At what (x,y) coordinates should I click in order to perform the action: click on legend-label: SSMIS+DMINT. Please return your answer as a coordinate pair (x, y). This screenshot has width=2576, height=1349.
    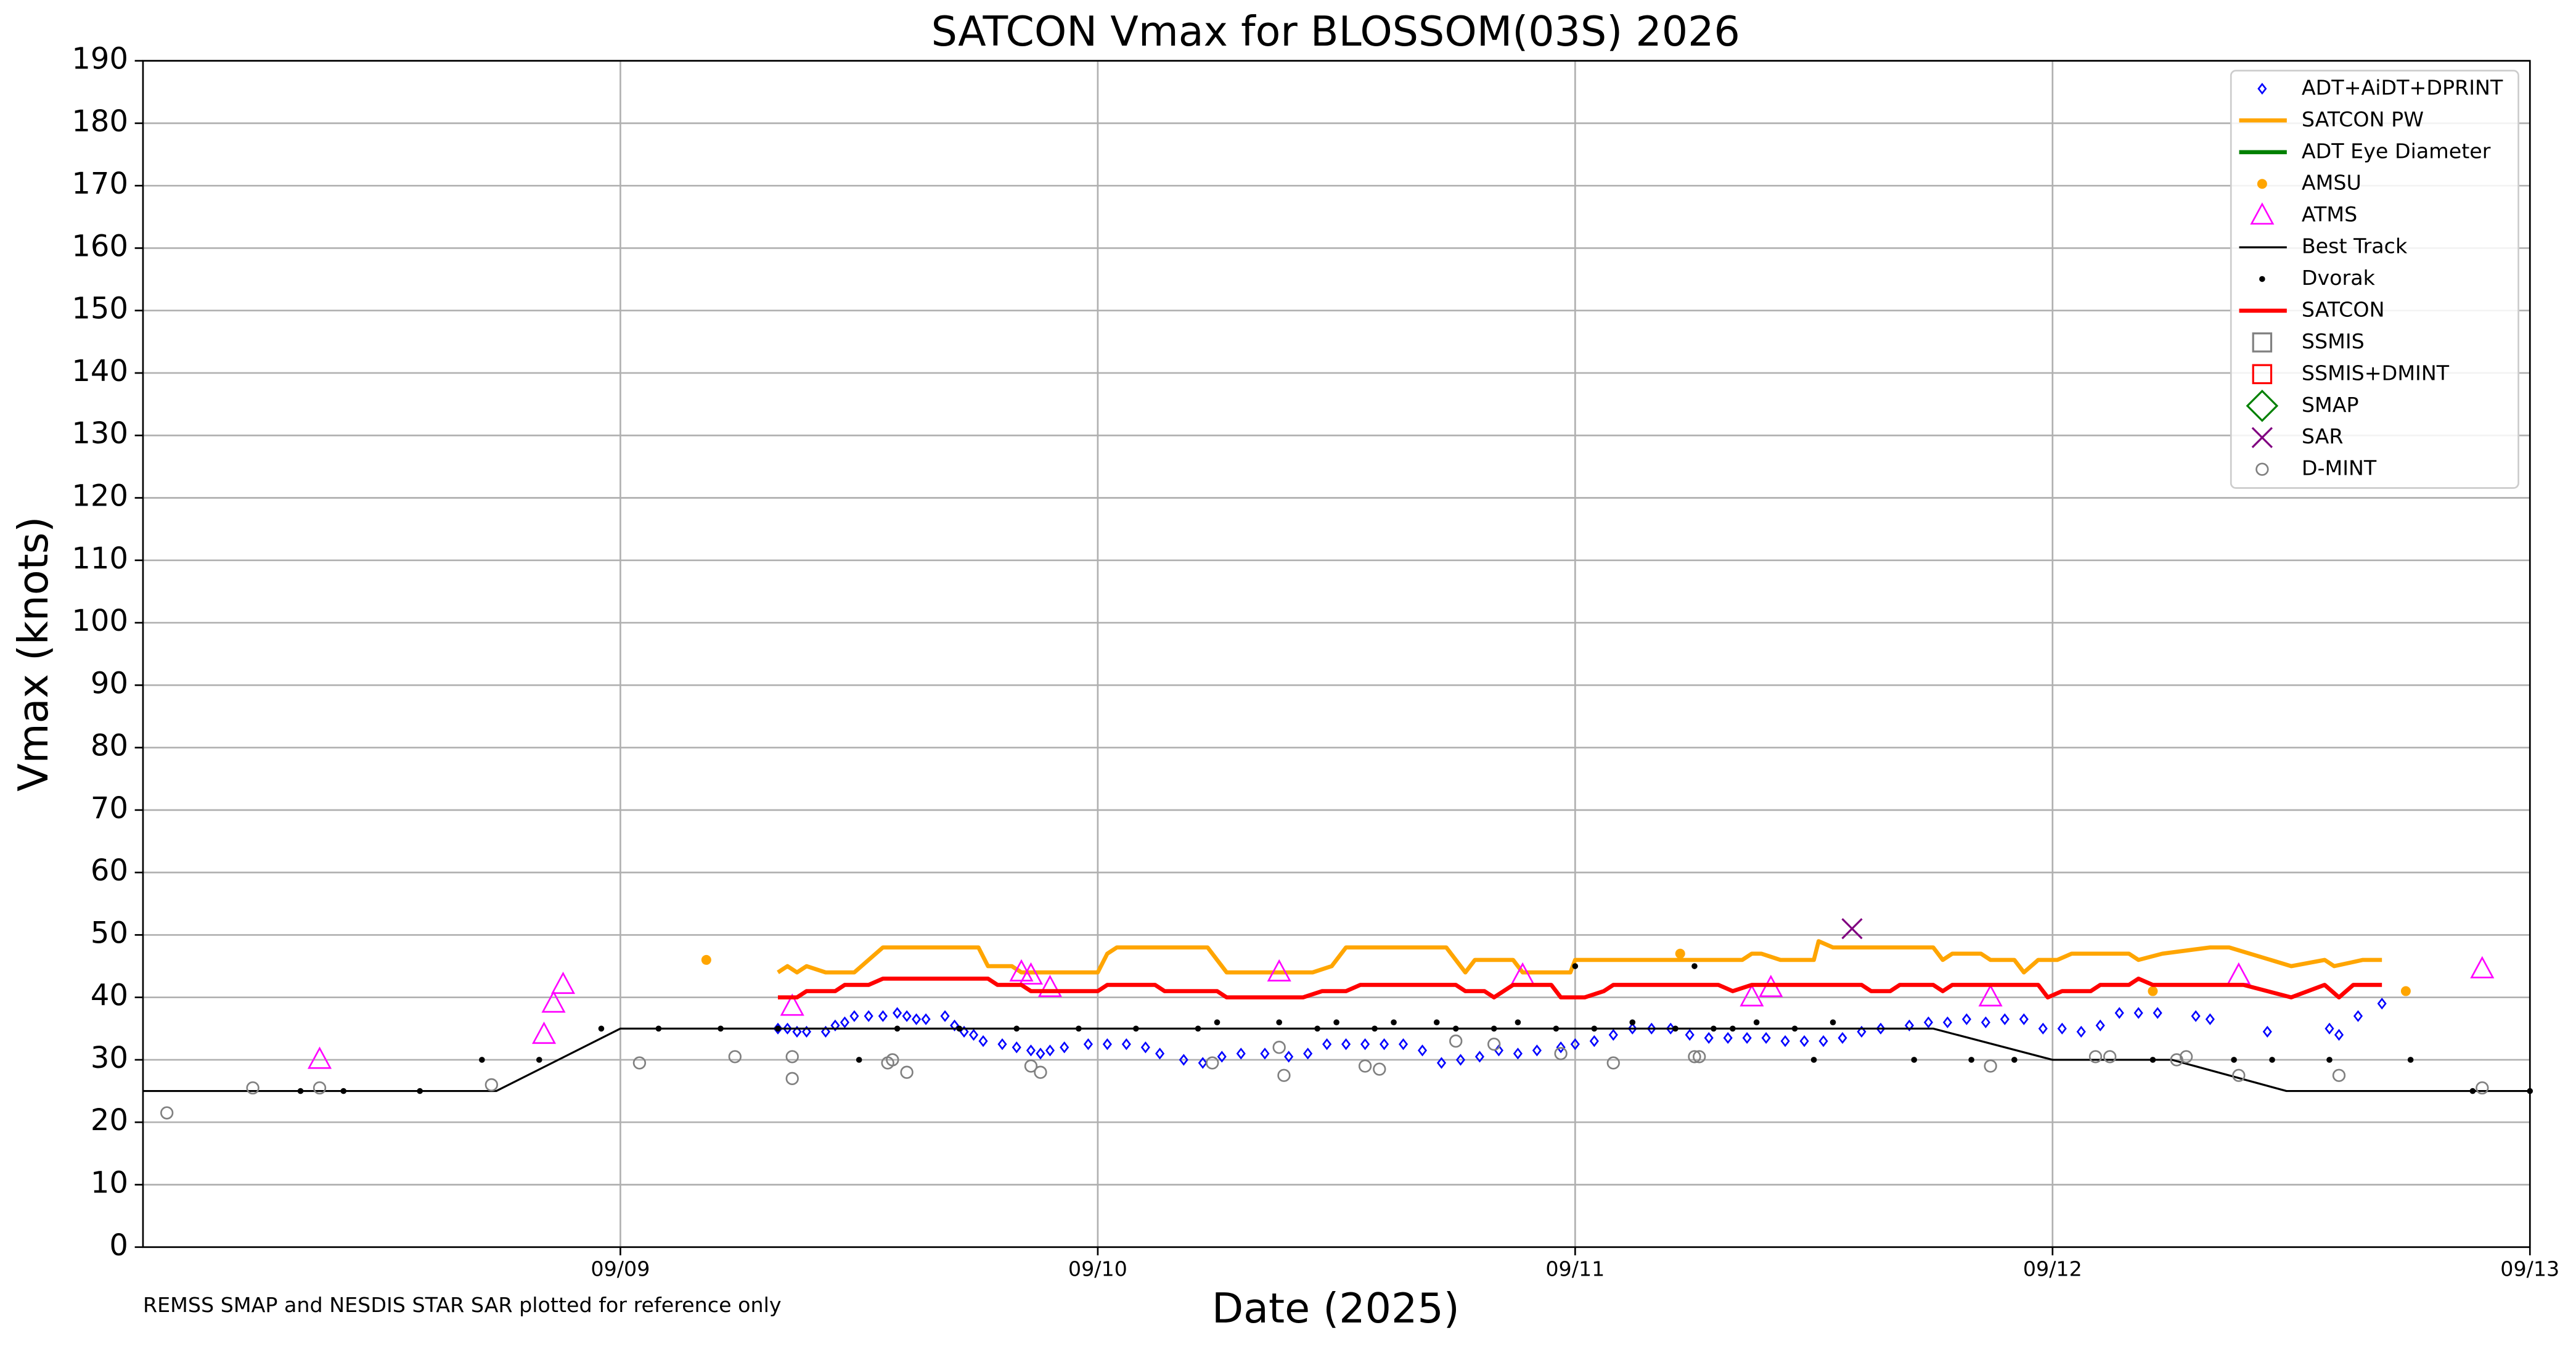
    Looking at the image, I should click on (2376, 373).